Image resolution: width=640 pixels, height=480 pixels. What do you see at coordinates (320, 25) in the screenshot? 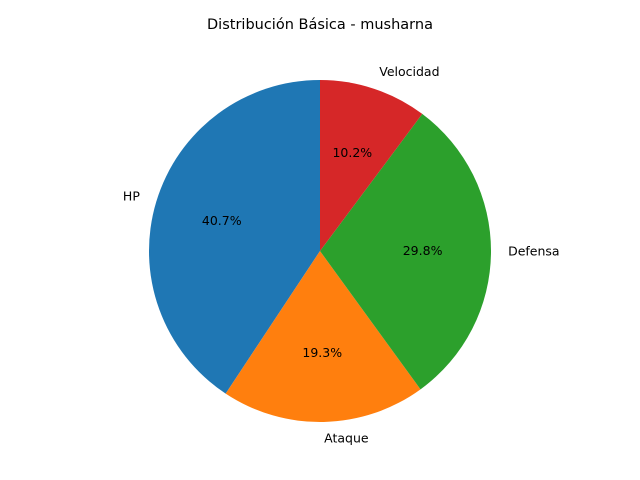
I see `chart-title: Distribución Básica - musharna` at bounding box center [320, 25].